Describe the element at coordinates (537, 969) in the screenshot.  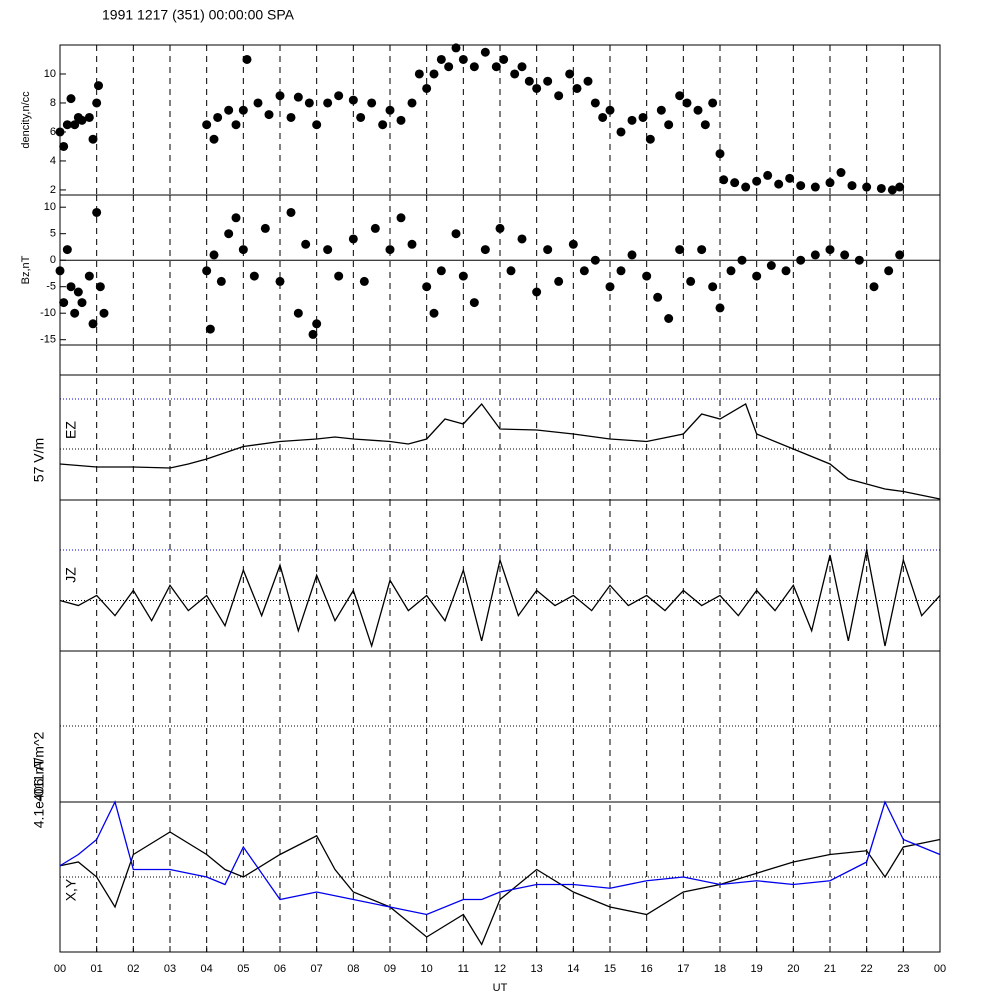
I see `x-tick-label: 13` at that location.